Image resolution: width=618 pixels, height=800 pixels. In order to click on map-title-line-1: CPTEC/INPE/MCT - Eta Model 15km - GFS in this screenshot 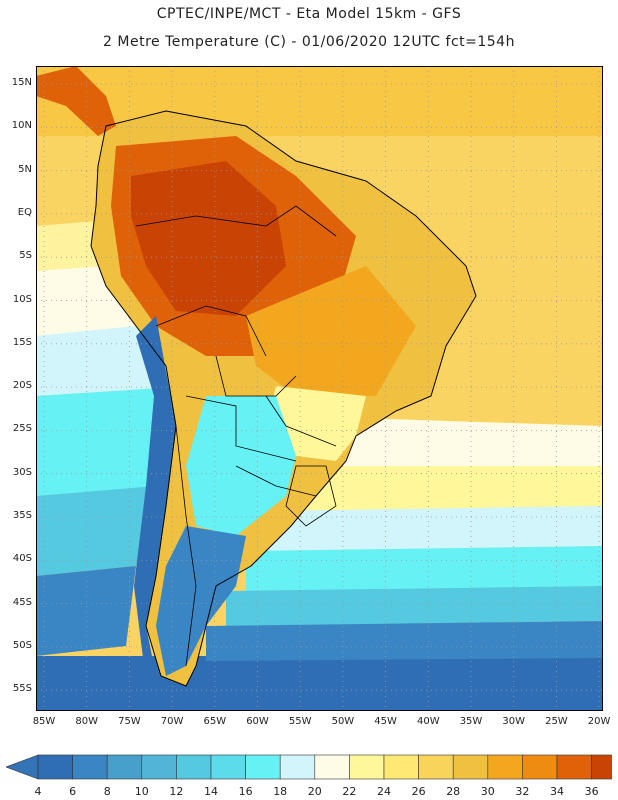, I will do `click(309, 14)`.